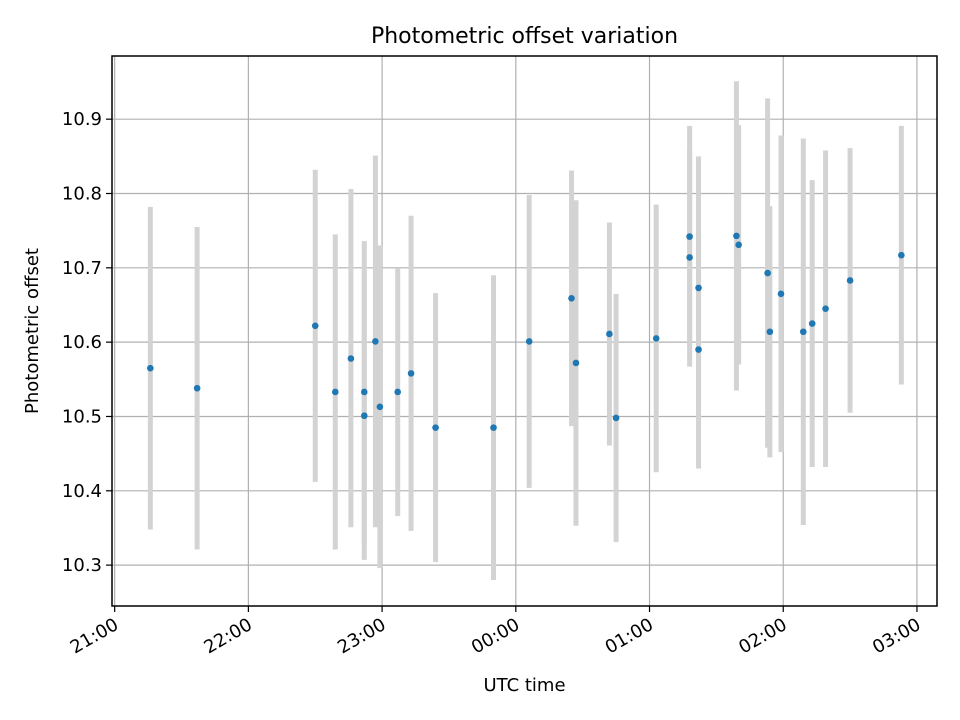  Describe the element at coordinates (82, 119) in the screenshot. I see `y-tick-label: 10.9` at that location.